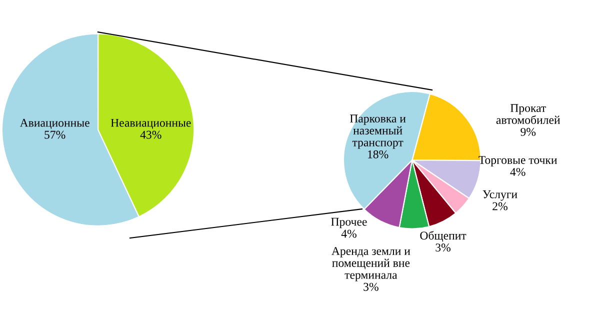  What do you see at coordinates (150, 123) in the screenshot?
I see `slice-label: Неавиационные` at bounding box center [150, 123].